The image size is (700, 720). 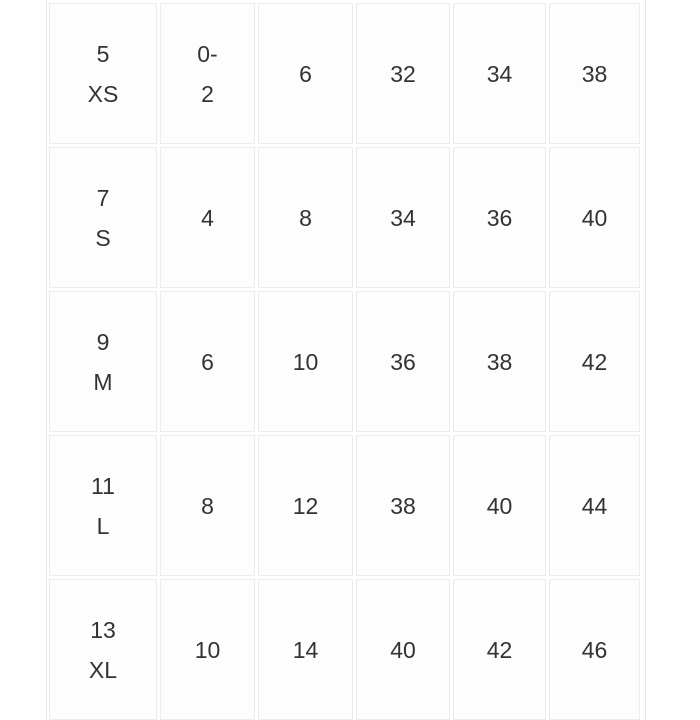 What do you see at coordinates (207, 93) in the screenshot?
I see `cell-text: 2` at bounding box center [207, 93].